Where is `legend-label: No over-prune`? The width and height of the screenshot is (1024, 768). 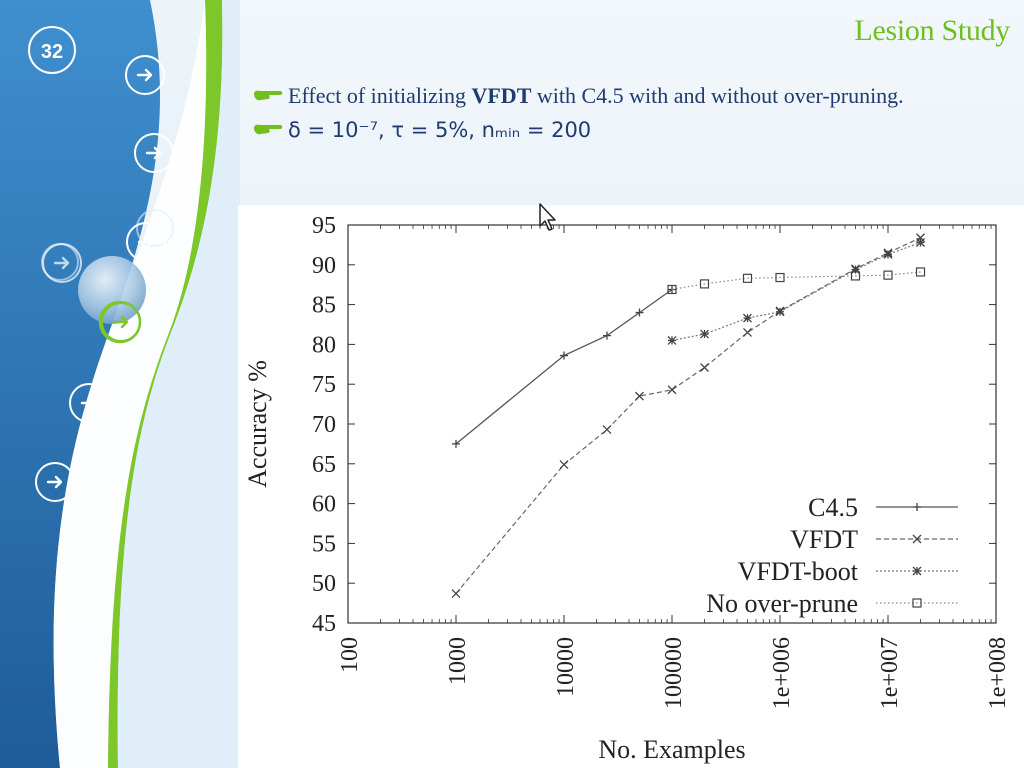 legend-label: No over-prune is located at coordinates (782, 603).